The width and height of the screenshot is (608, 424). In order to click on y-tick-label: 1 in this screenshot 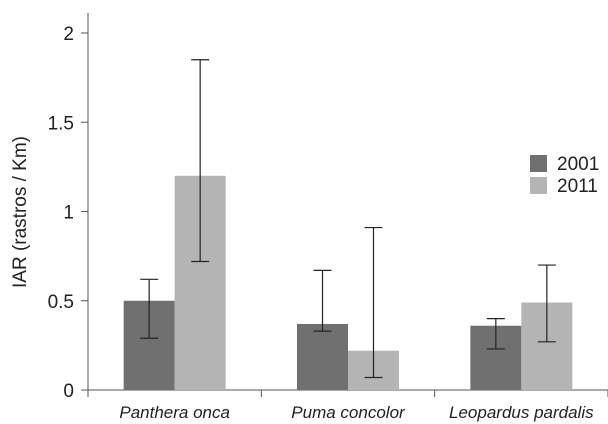, I will do `click(68, 213)`.